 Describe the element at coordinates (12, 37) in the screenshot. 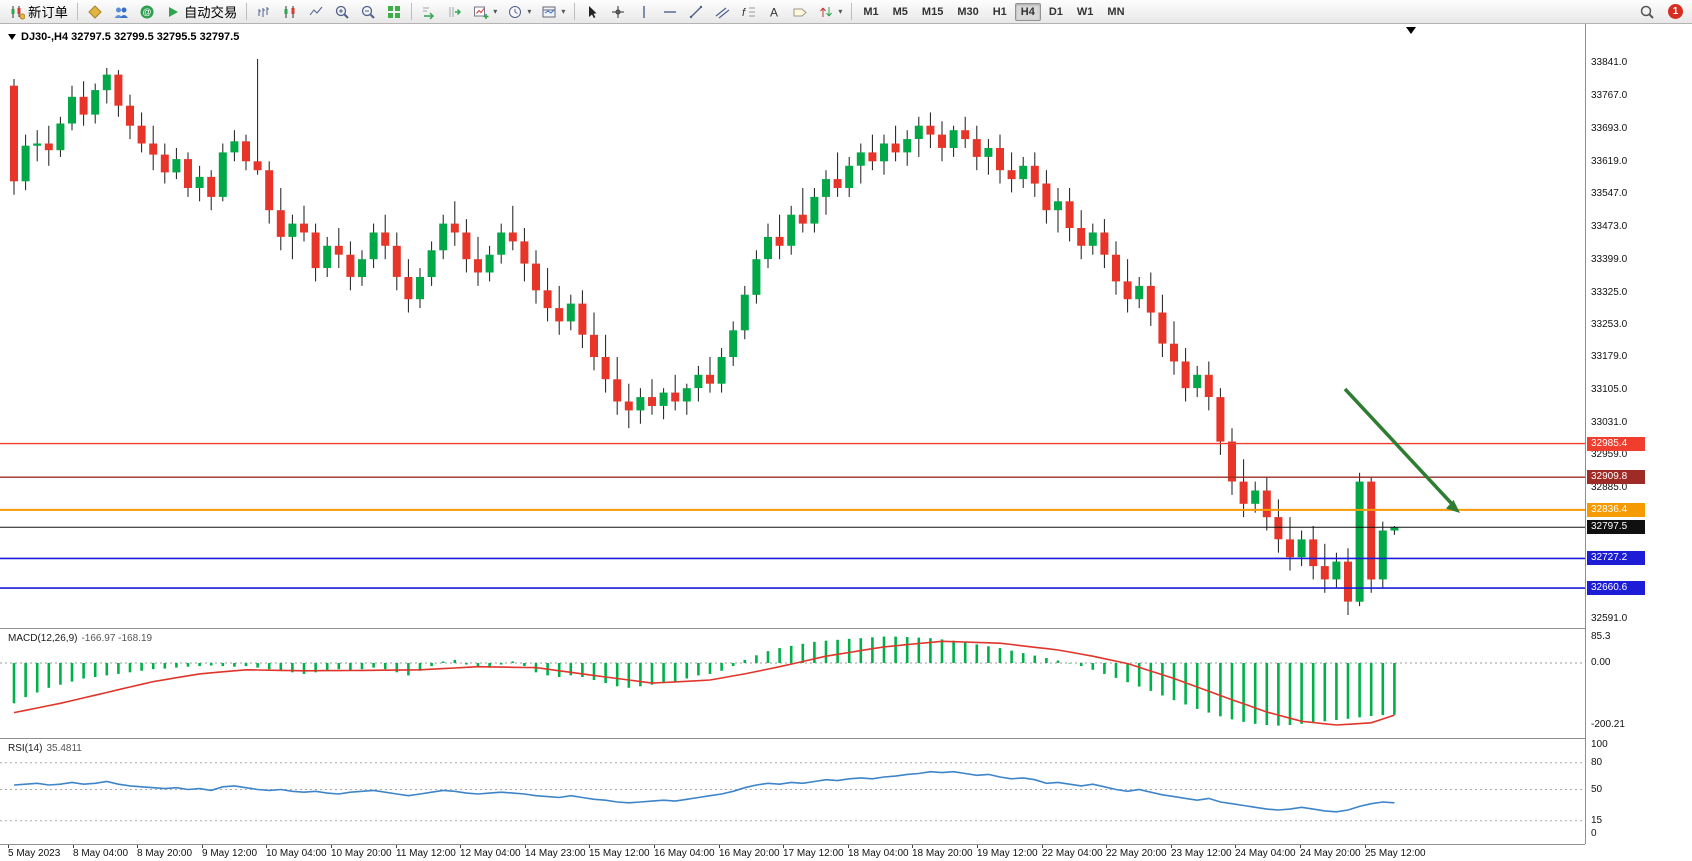

I see `chart-expand-icon` at that location.